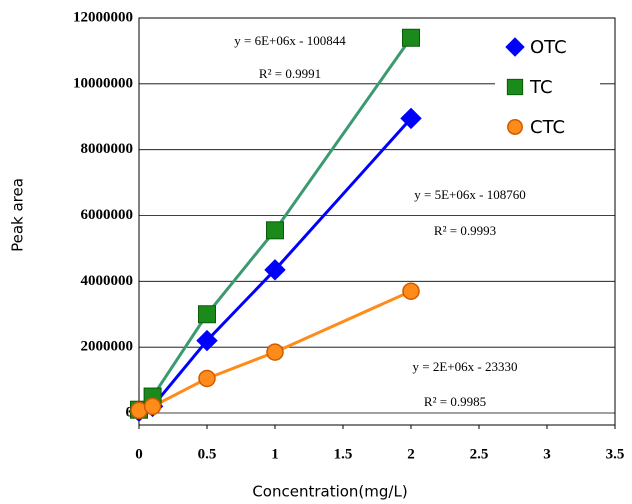  What do you see at coordinates (541, 87) in the screenshot?
I see `legend-label: TC` at bounding box center [541, 87].